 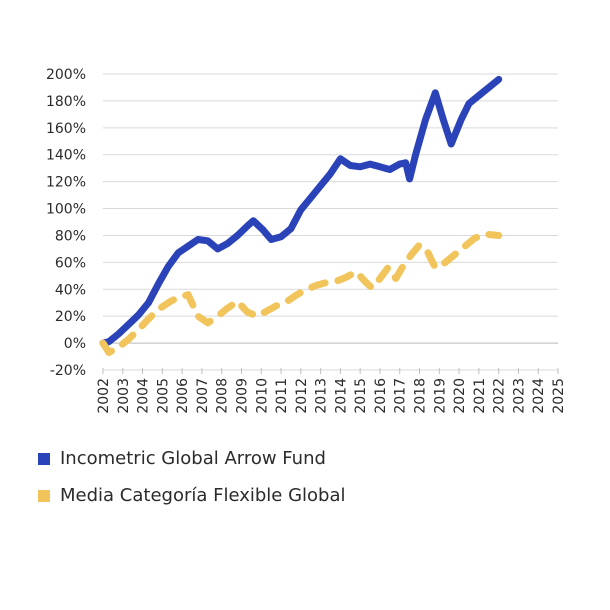 What do you see at coordinates (144, 396) in the screenshot?
I see `x-tick-label: 2004` at bounding box center [144, 396].